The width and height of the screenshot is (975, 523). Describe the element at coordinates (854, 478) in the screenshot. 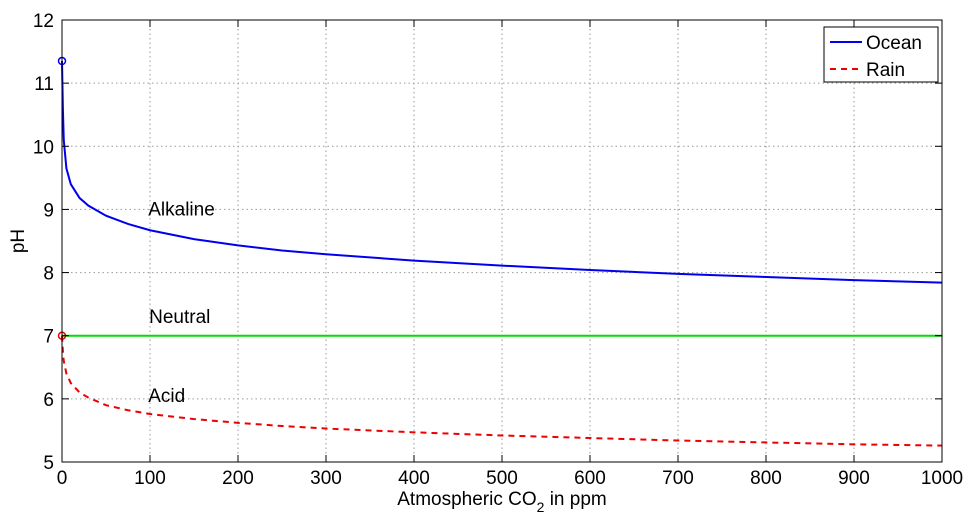

I see `x-tick-label: 900` at that location.